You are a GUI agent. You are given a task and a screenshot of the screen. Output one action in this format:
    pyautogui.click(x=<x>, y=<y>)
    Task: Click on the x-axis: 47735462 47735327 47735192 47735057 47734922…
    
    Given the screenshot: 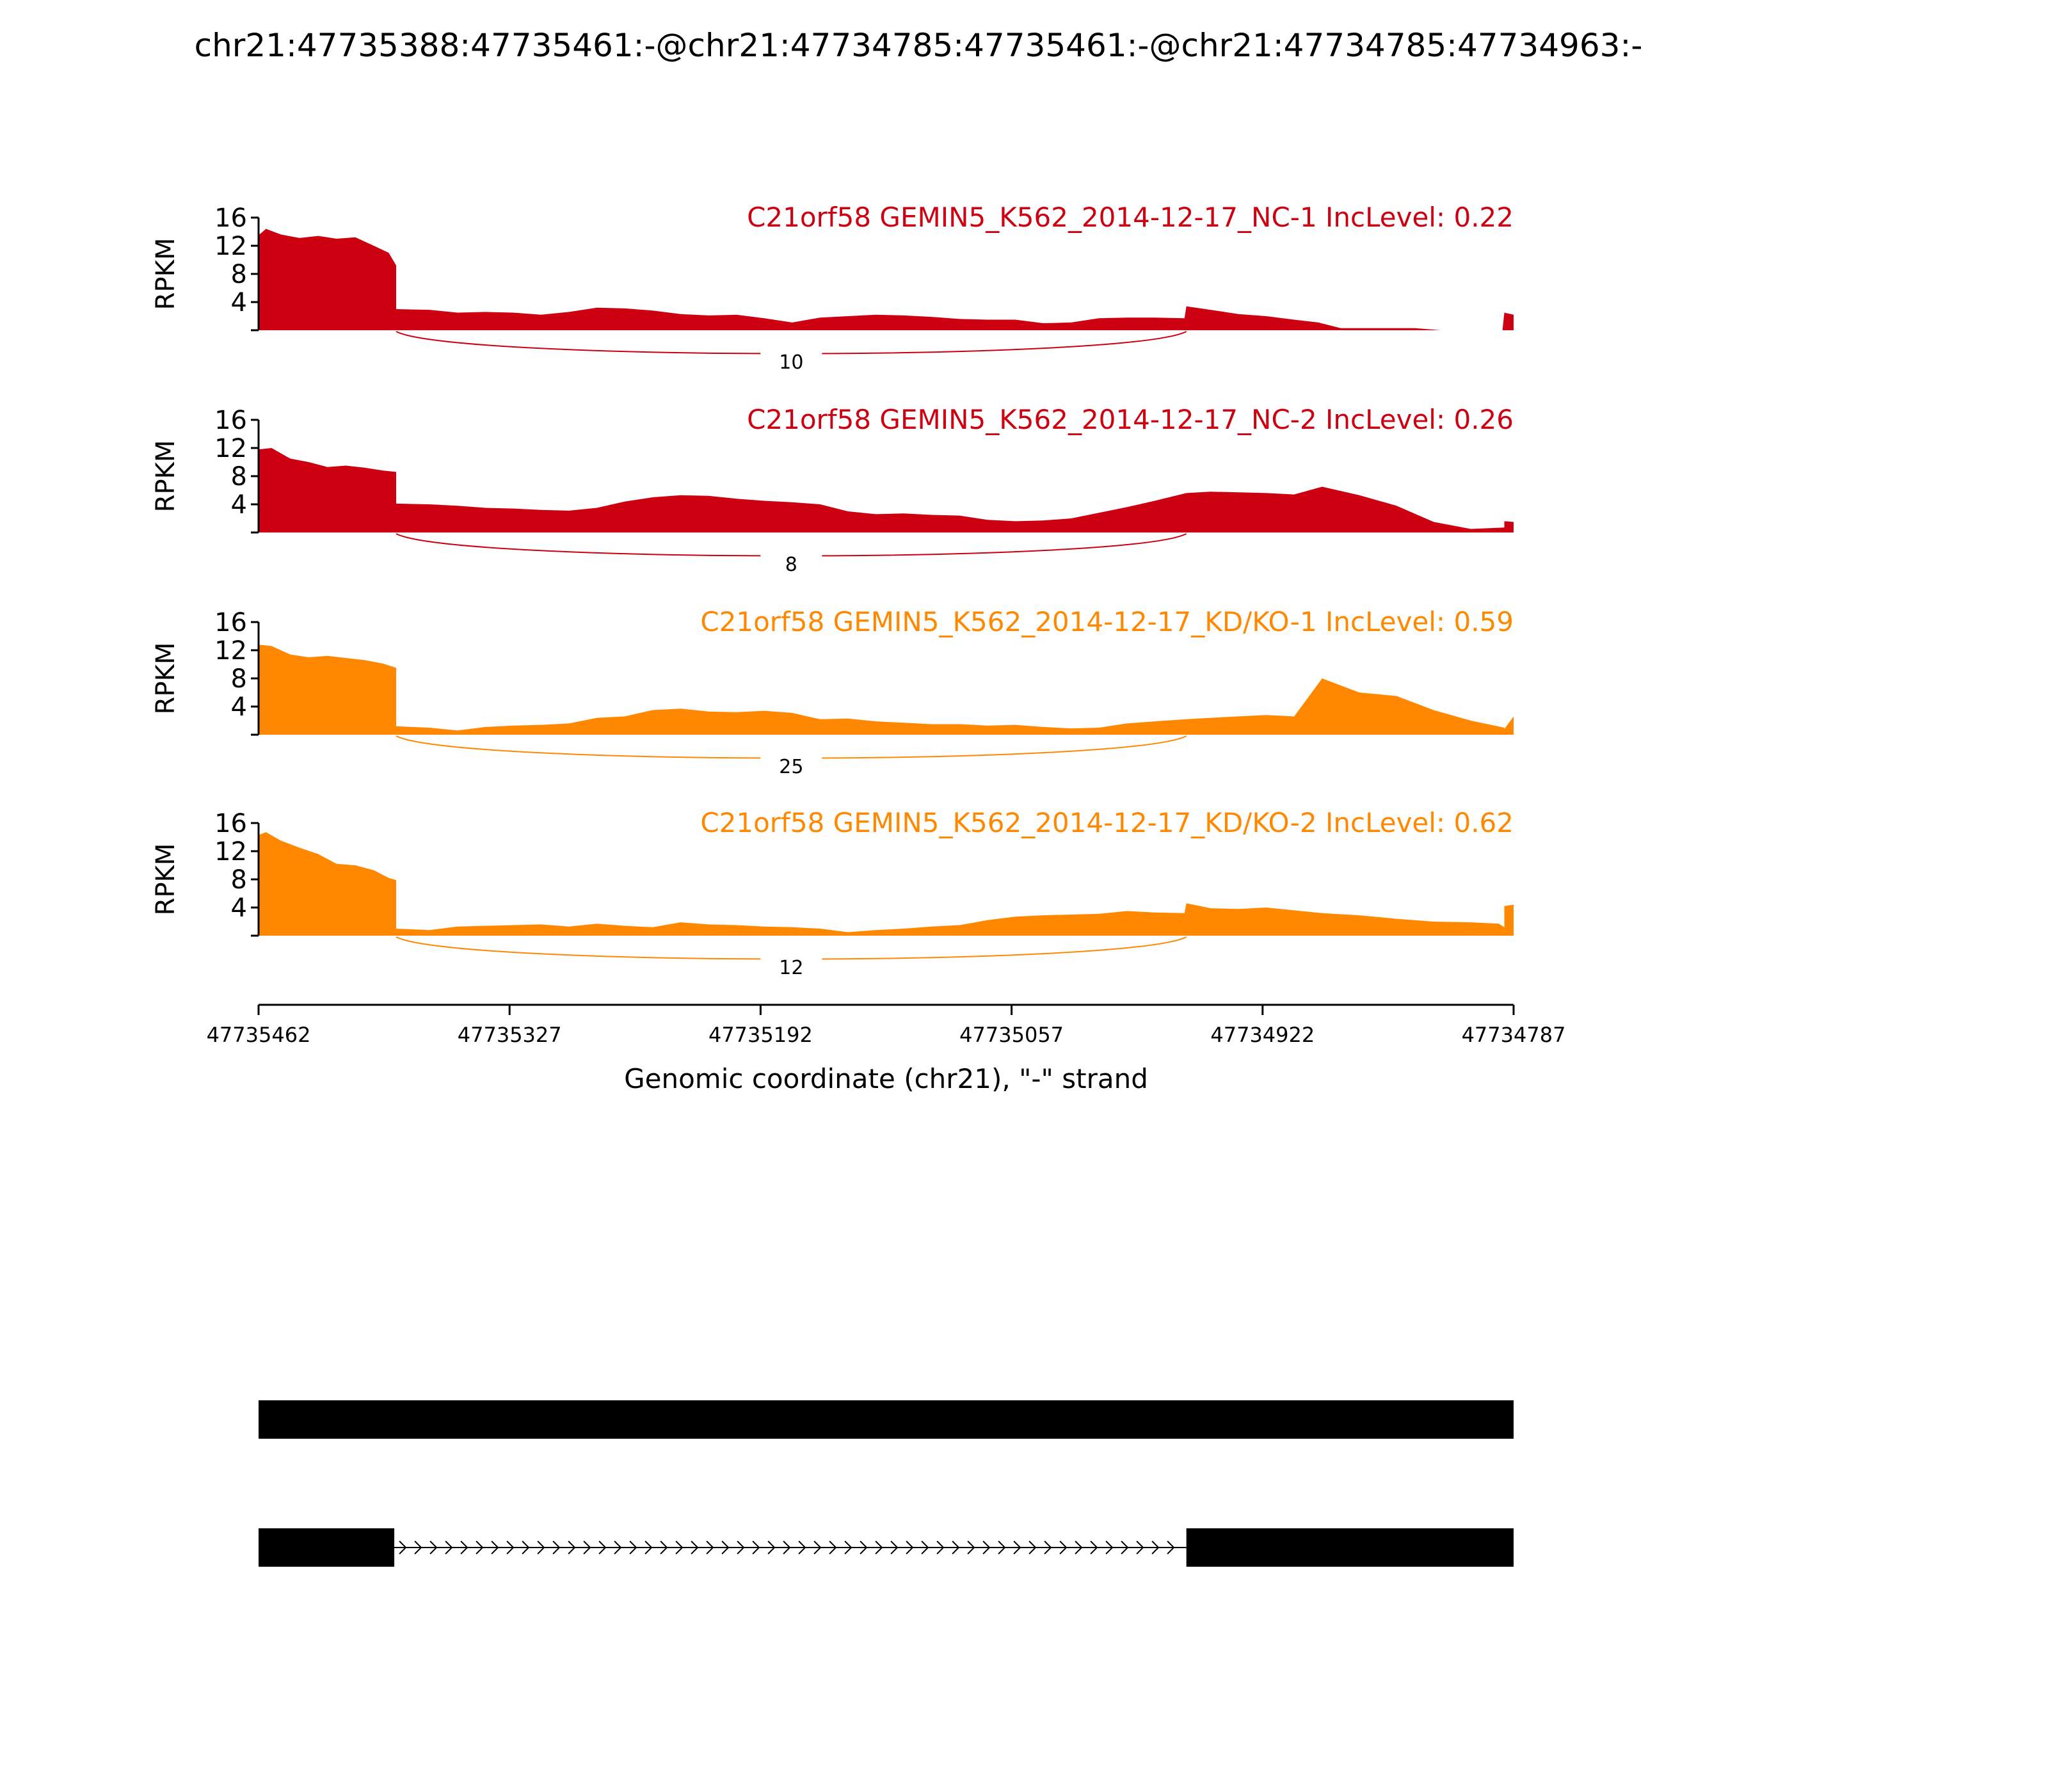 What is the action you would take?
    pyautogui.click(x=886, y=1049)
    